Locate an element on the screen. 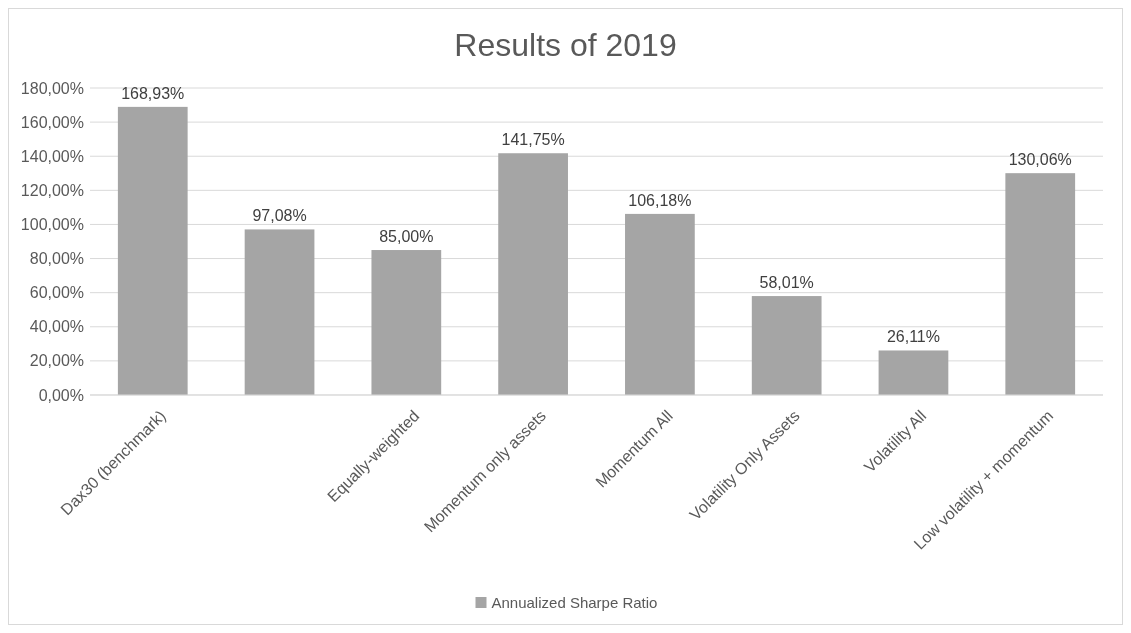 This screenshot has height=633, width=1131. y-tick-label: 100,00% is located at coordinates (52, 225).